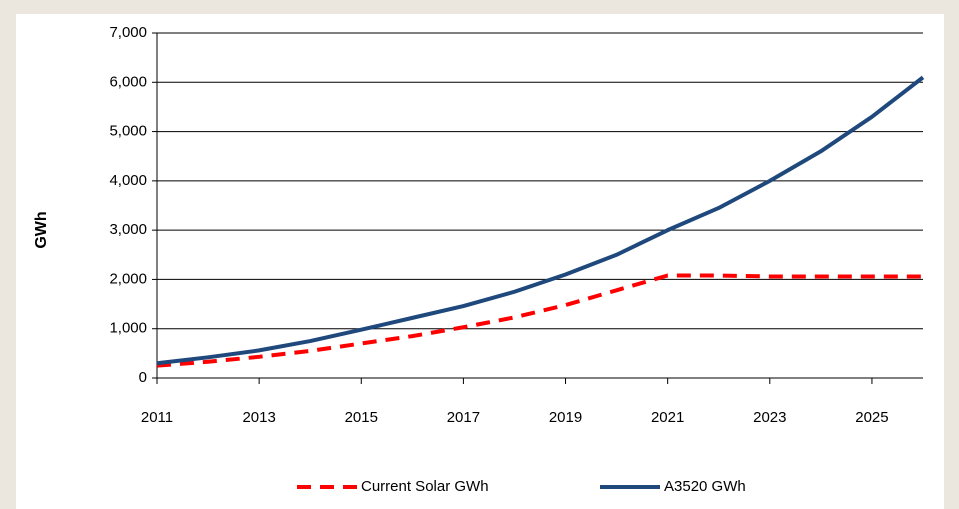 The height and width of the screenshot is (509, 959). I want to click on x-tick-label: 2023, so click(769, 417).